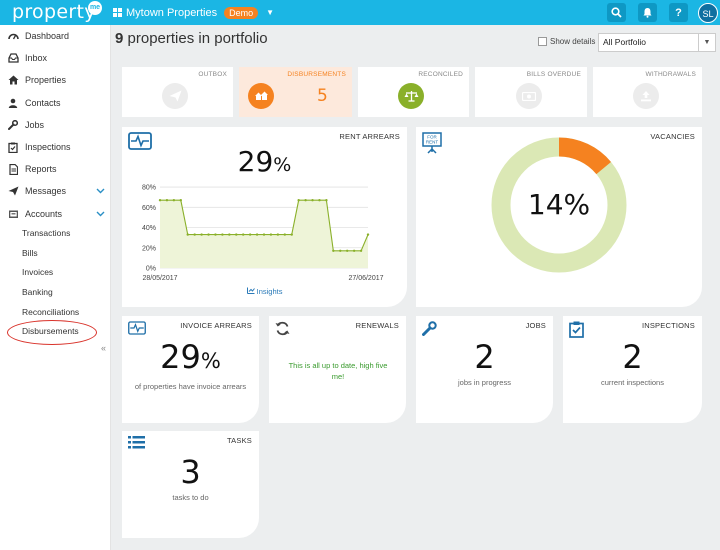 The height and width of the screenshot is (550, 720). I want to click on org-name: Mytown Properties, so click(172, 12).